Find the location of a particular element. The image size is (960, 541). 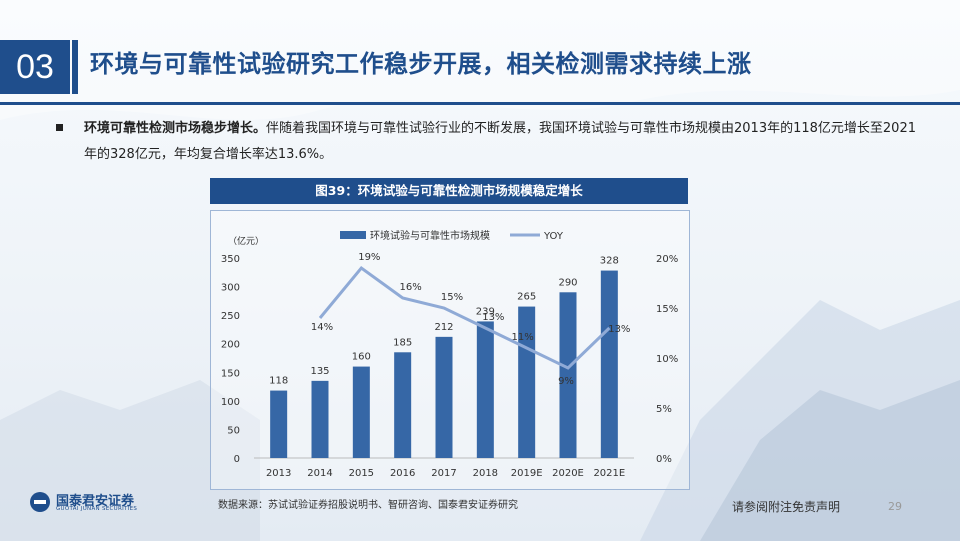

bar-value-label: 328 is located at coordinates (609, 261).